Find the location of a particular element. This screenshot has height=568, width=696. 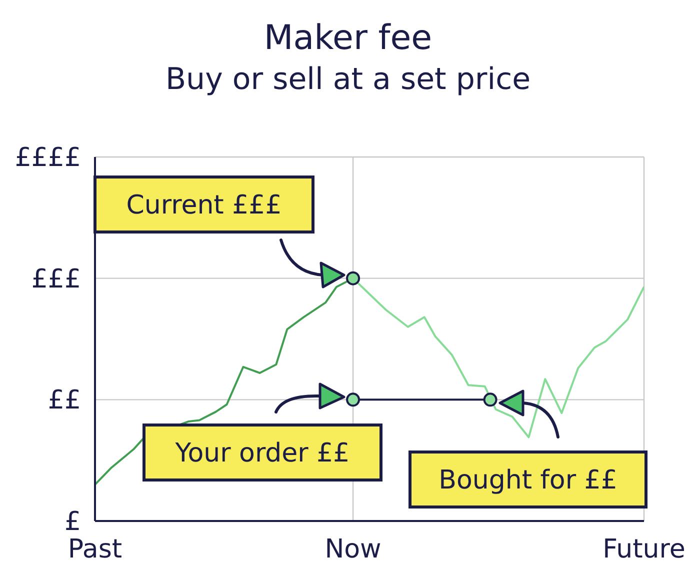

x-tick-label: Past is located at coordinates (95, 549).